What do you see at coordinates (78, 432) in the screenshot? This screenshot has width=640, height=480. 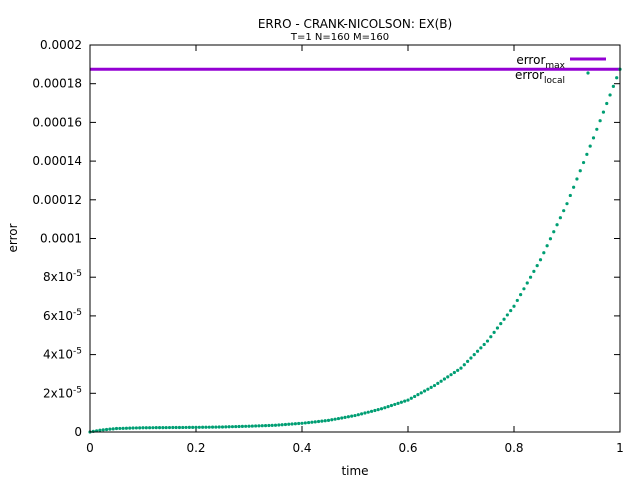 I see `y-tick-label: 0` at bounding box center [78, 432].